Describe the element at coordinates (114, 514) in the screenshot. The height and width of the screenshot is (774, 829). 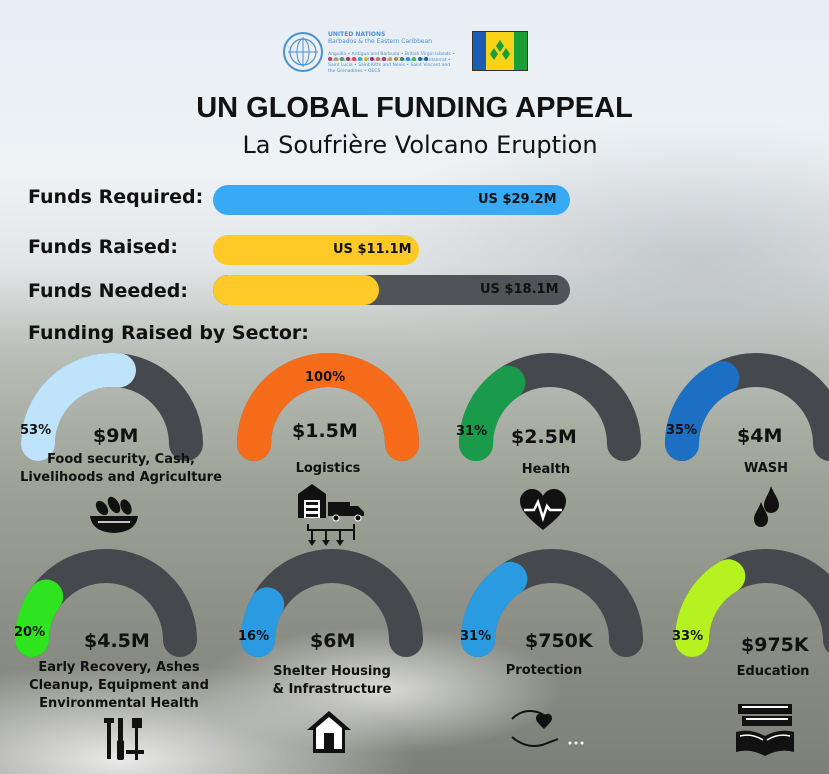
I see `food-bowl-icon` at that location.